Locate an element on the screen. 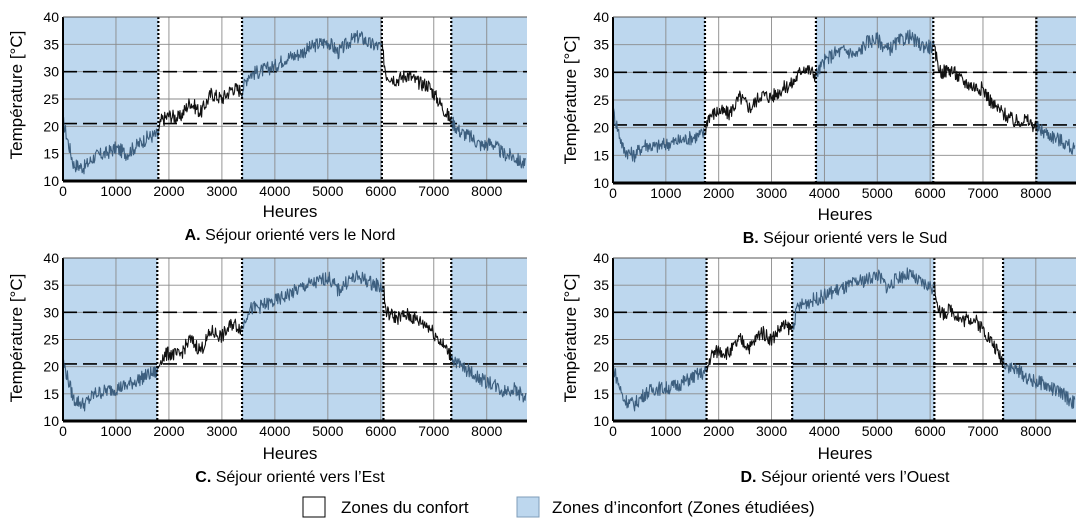 The image size is (1076, 518). legend-label-comfort: Zones du confort is located at coordinates (405, 507).